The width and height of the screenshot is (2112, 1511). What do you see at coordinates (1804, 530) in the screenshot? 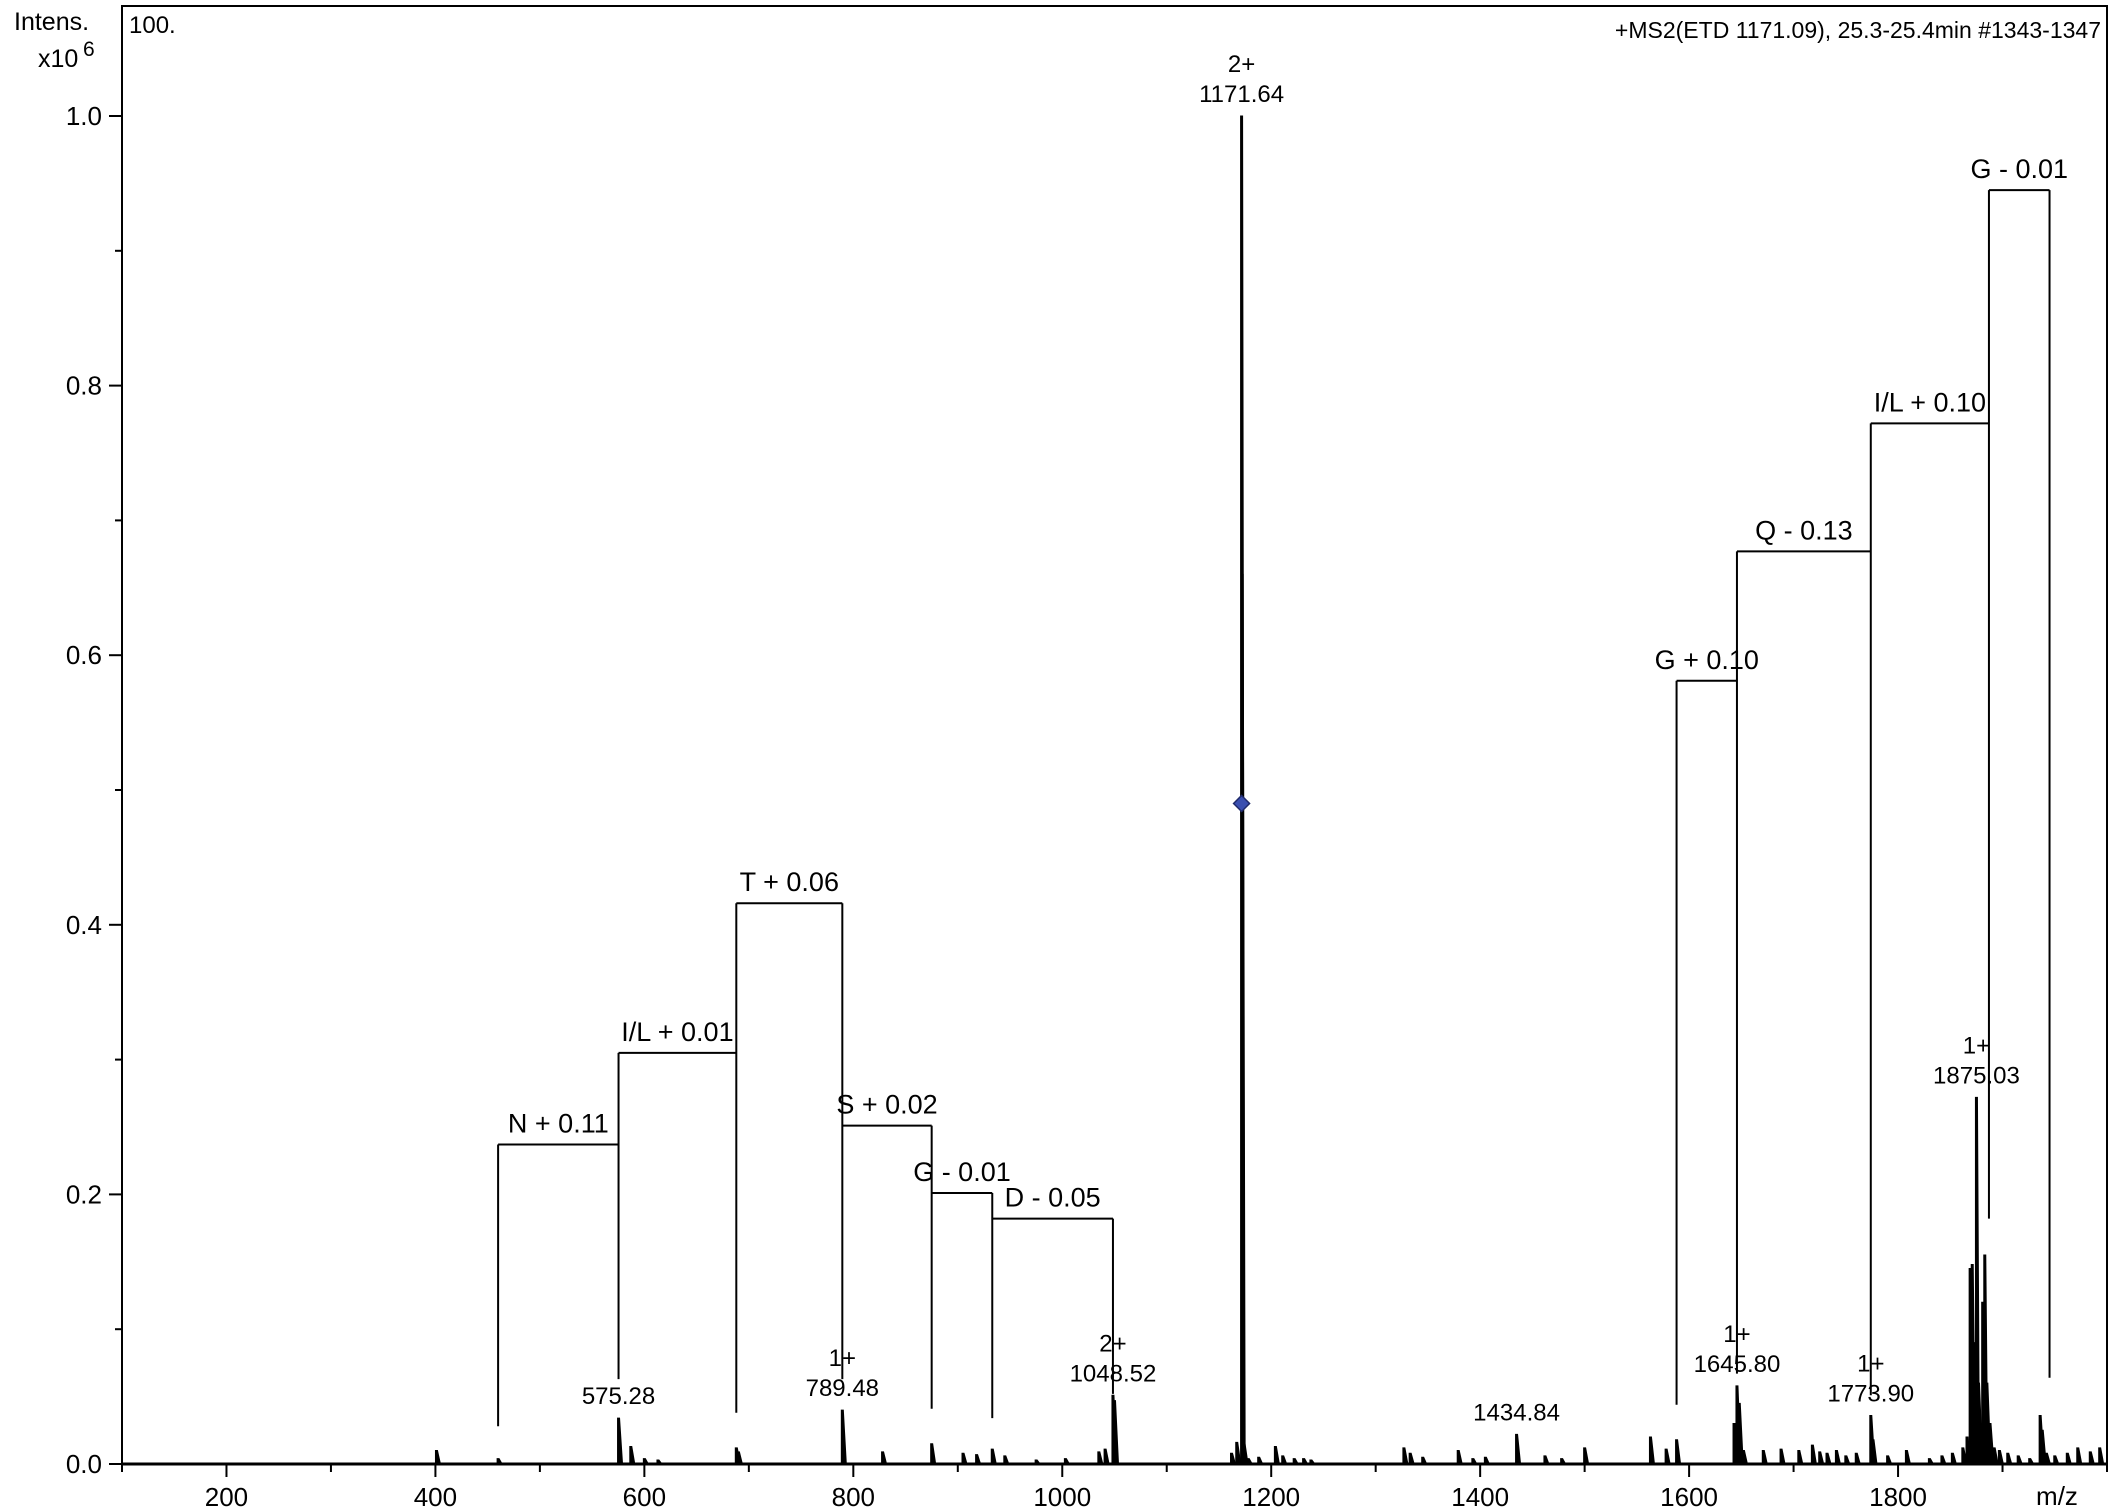
I see `residue-label: Q - 0.13` at bounding box center [1804, 530].